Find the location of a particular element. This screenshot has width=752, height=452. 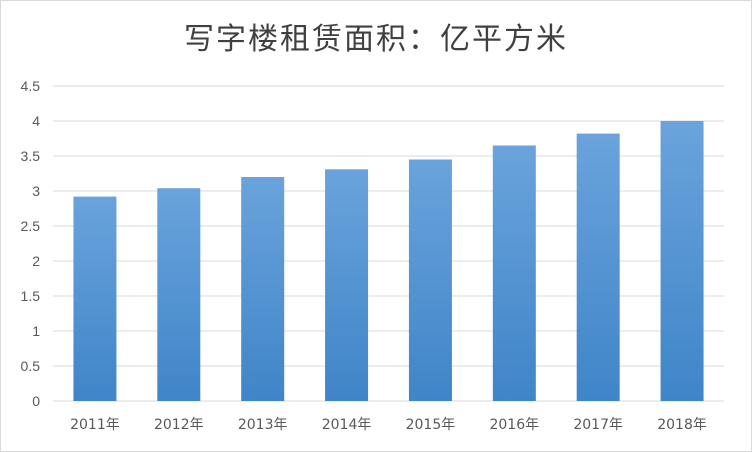

y-tick-label: 1.5 is located at coordinates (31, 296).